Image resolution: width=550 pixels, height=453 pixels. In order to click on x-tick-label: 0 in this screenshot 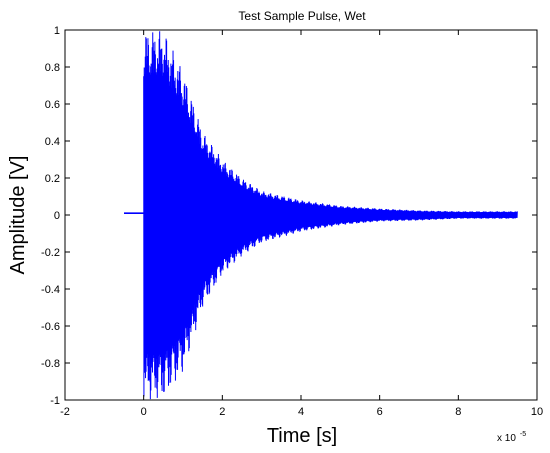, I will do `click(144, 412)`.